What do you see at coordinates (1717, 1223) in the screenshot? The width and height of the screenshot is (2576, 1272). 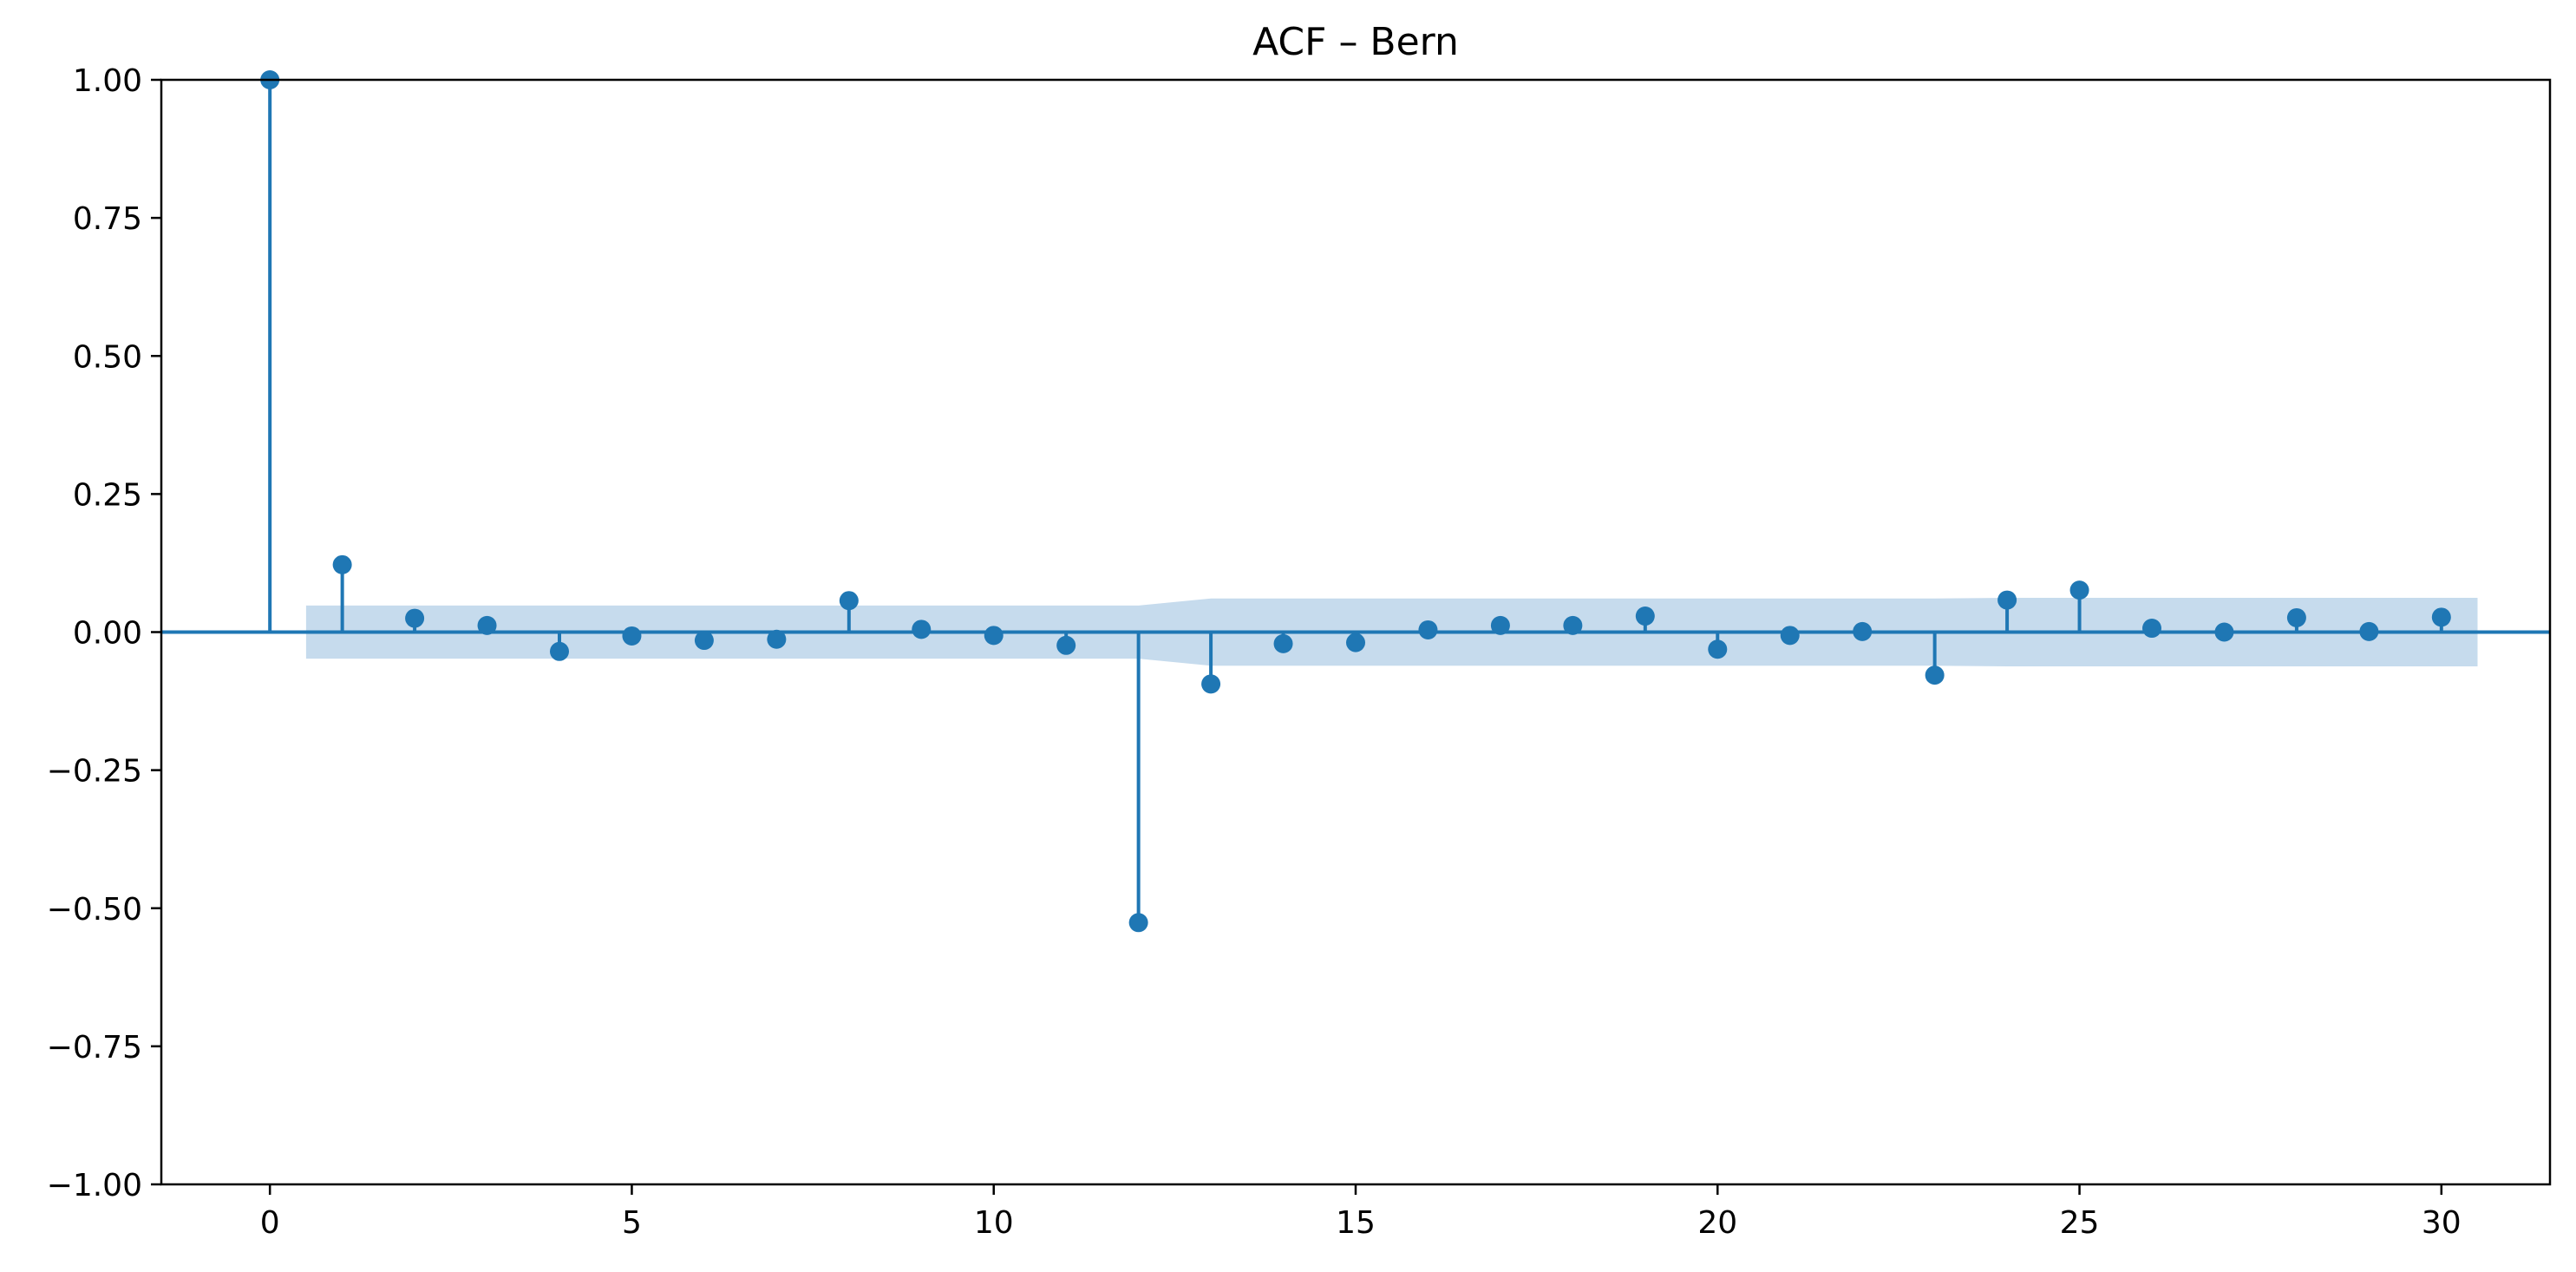 I see `x-tick-label: 20` at bounding box center [1717, 1223].